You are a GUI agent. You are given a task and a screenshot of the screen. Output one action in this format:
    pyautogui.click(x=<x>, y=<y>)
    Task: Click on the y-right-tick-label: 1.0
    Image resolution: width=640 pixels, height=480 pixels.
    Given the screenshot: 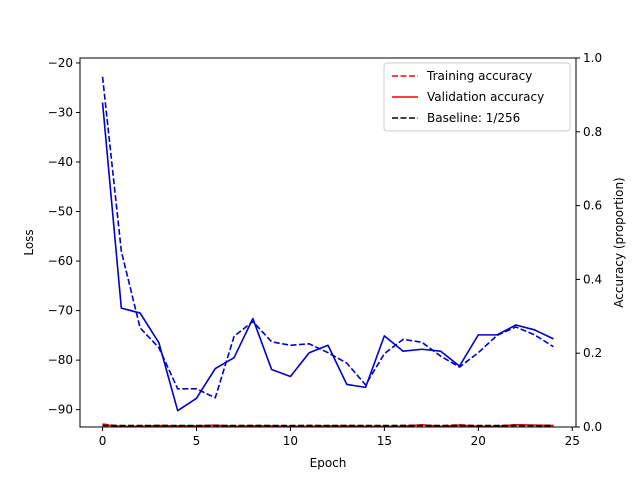 What is the action you would take?
    pyautogui.click(x=592, y=58)
    